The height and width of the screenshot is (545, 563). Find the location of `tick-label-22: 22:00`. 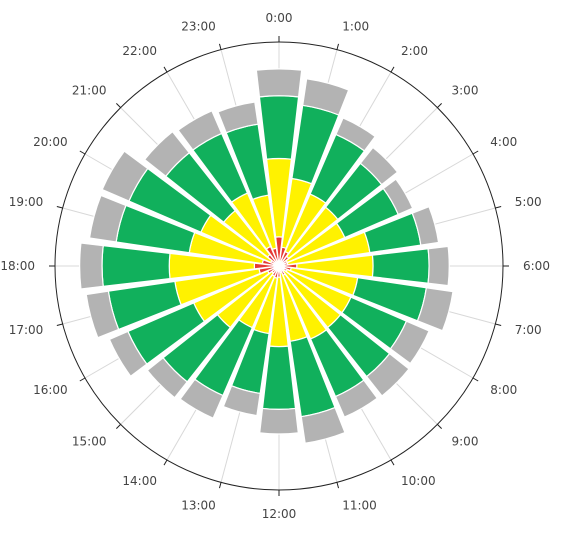

tick-label-22: 22:00 is located at coordinates (139, 51).